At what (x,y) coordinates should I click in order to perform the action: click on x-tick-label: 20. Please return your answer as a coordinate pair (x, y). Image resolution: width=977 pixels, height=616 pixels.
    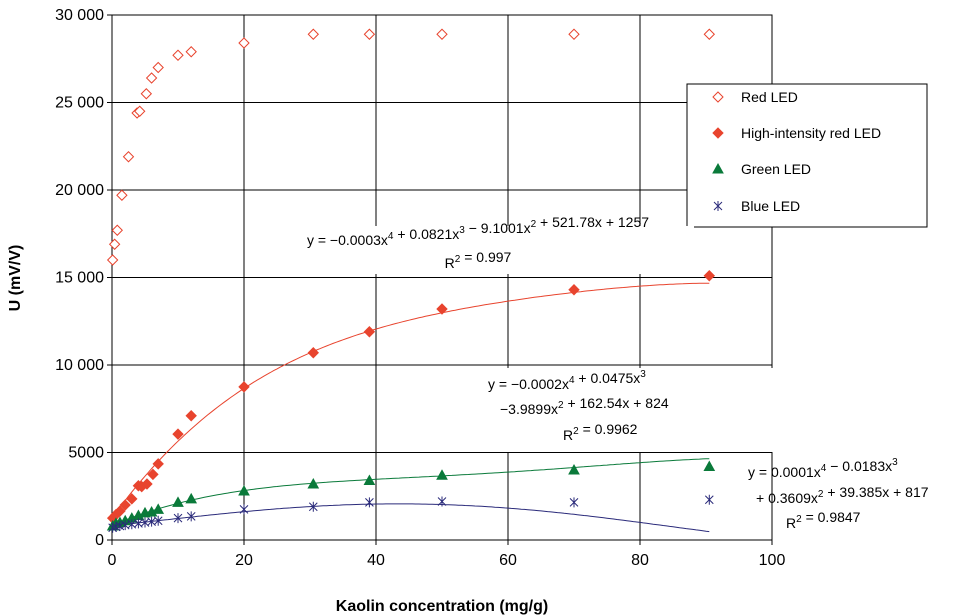
    Looking at the image, I should click on (244, 560).